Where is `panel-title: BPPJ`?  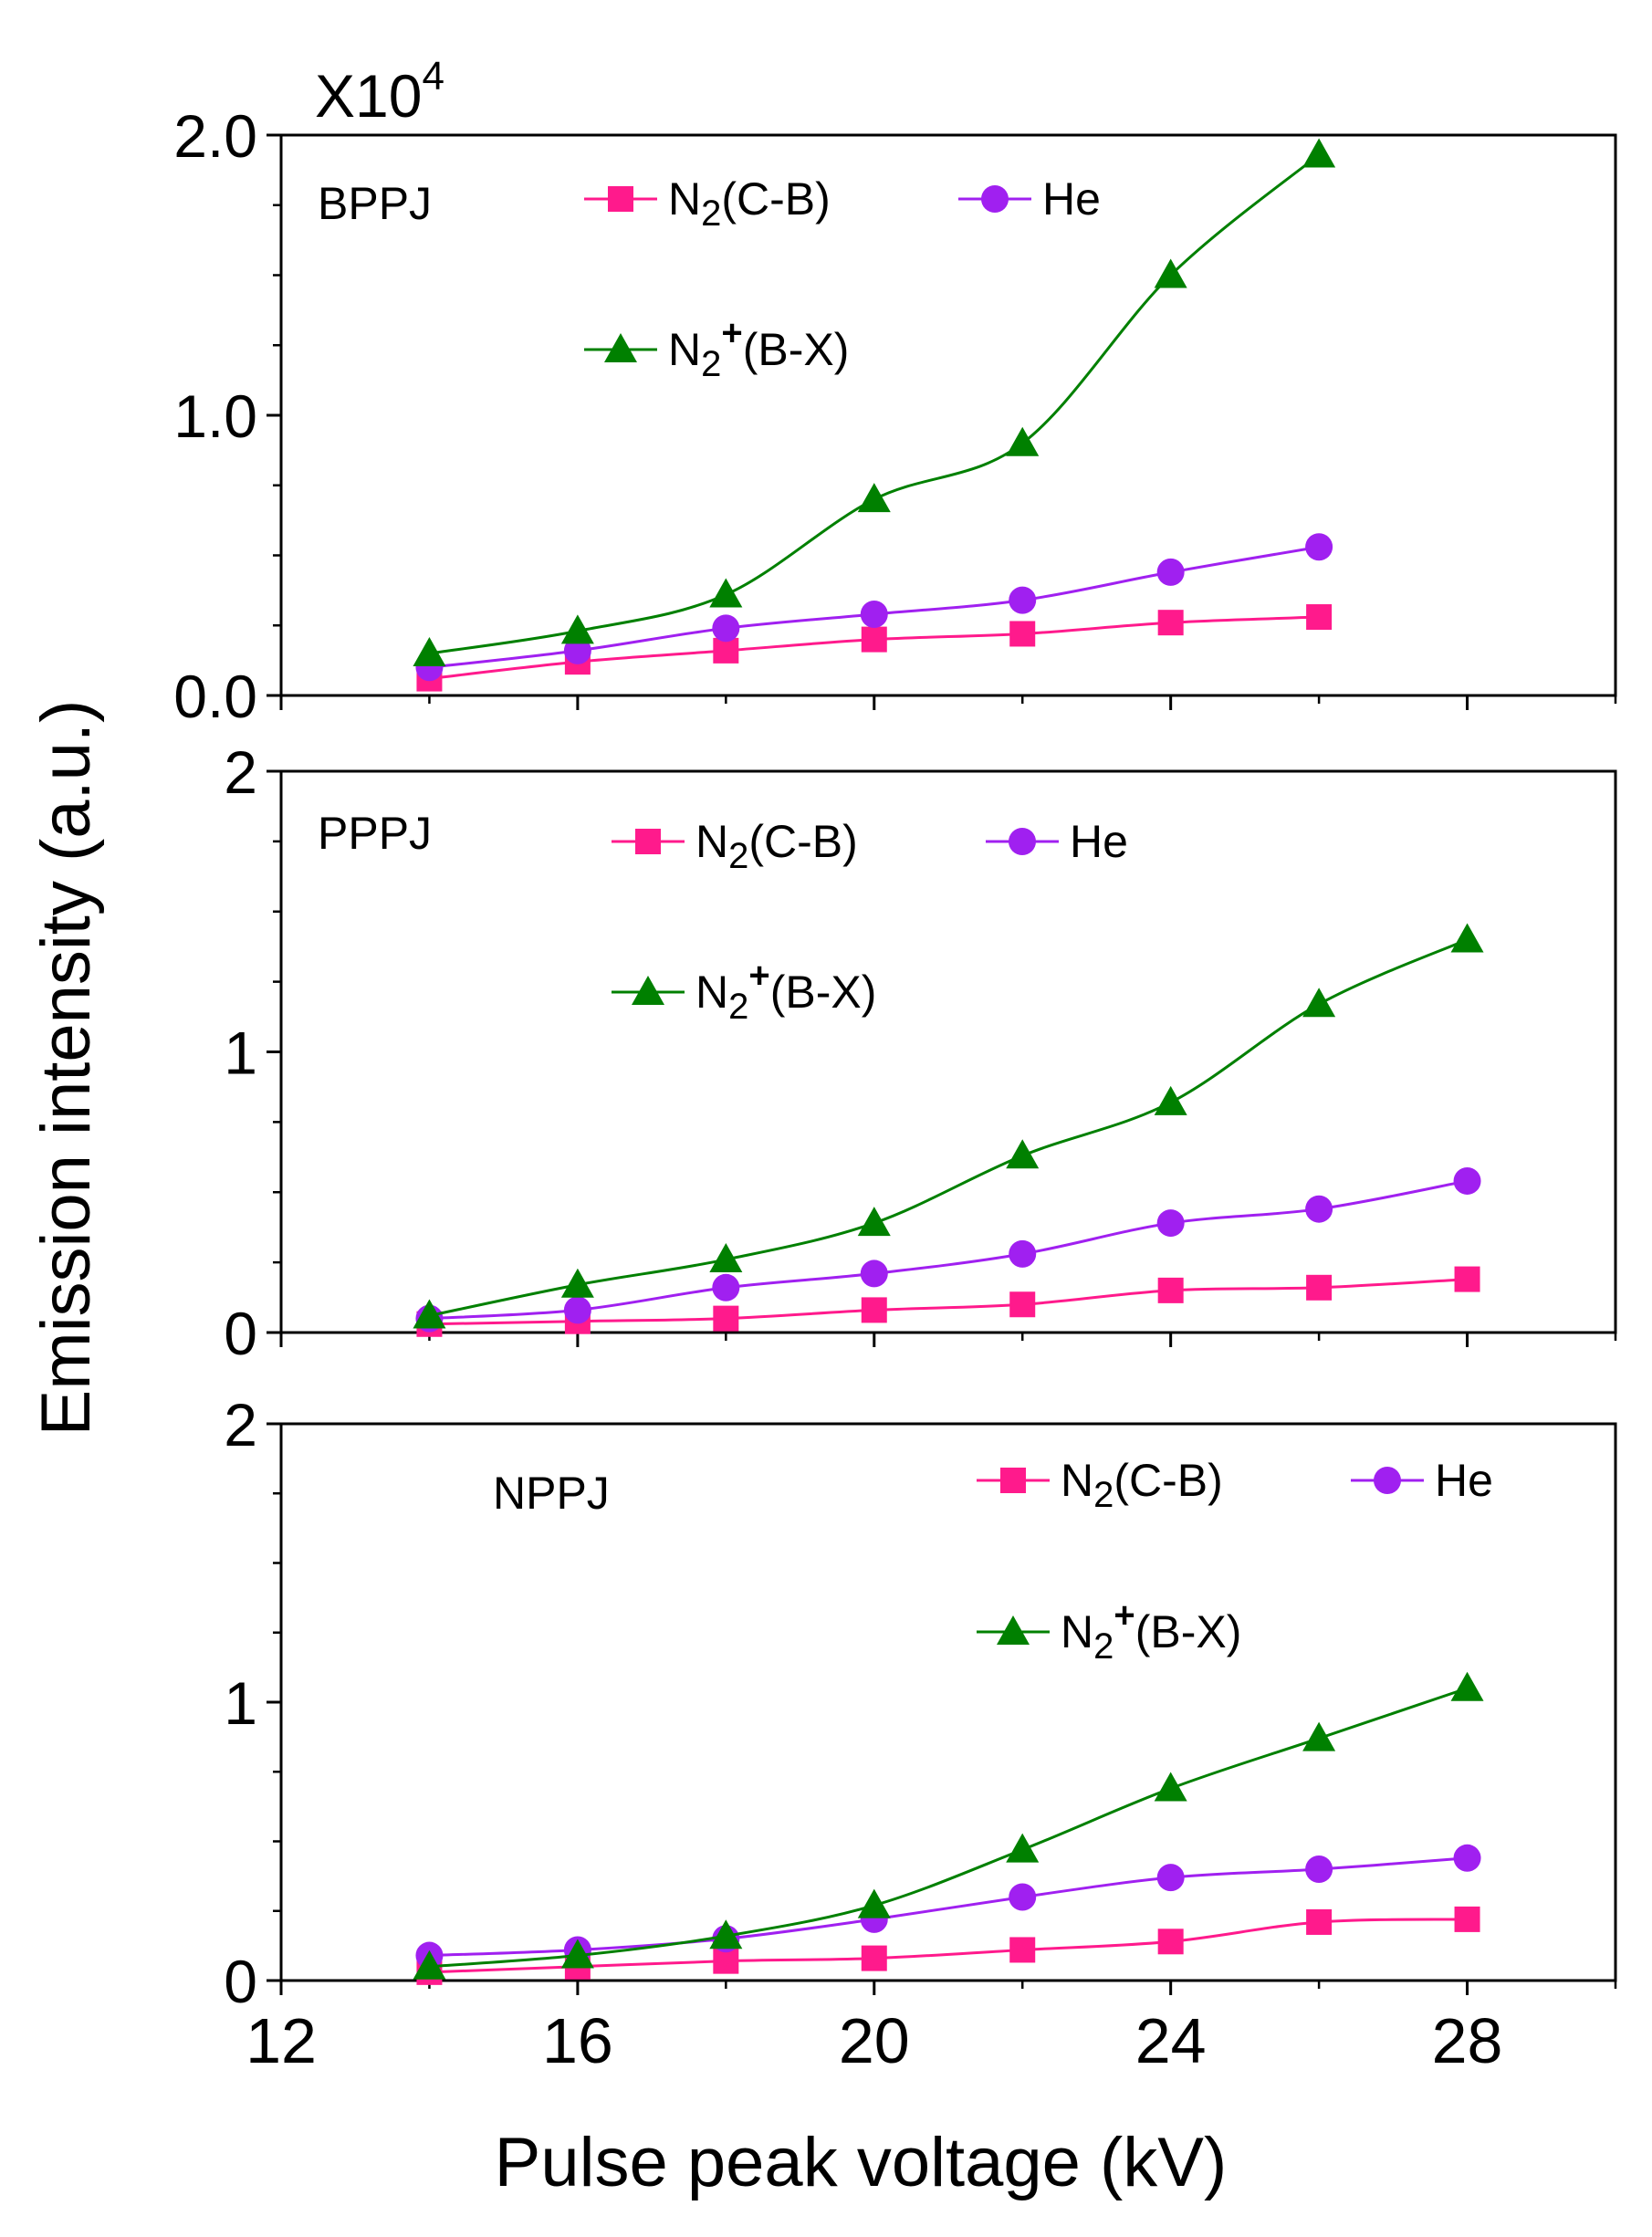
panel-title: BPPJ is located at coordinates (375, 204).